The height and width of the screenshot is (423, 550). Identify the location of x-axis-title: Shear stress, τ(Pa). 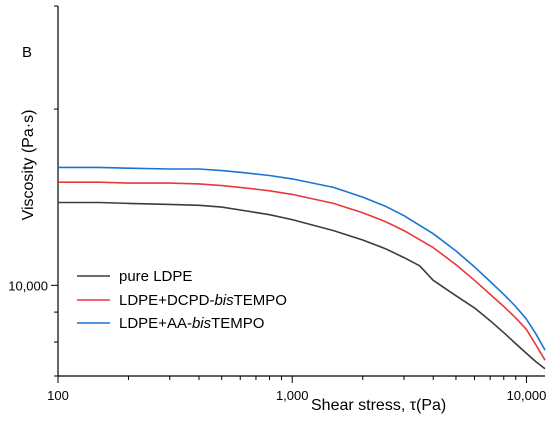
(378, 405).